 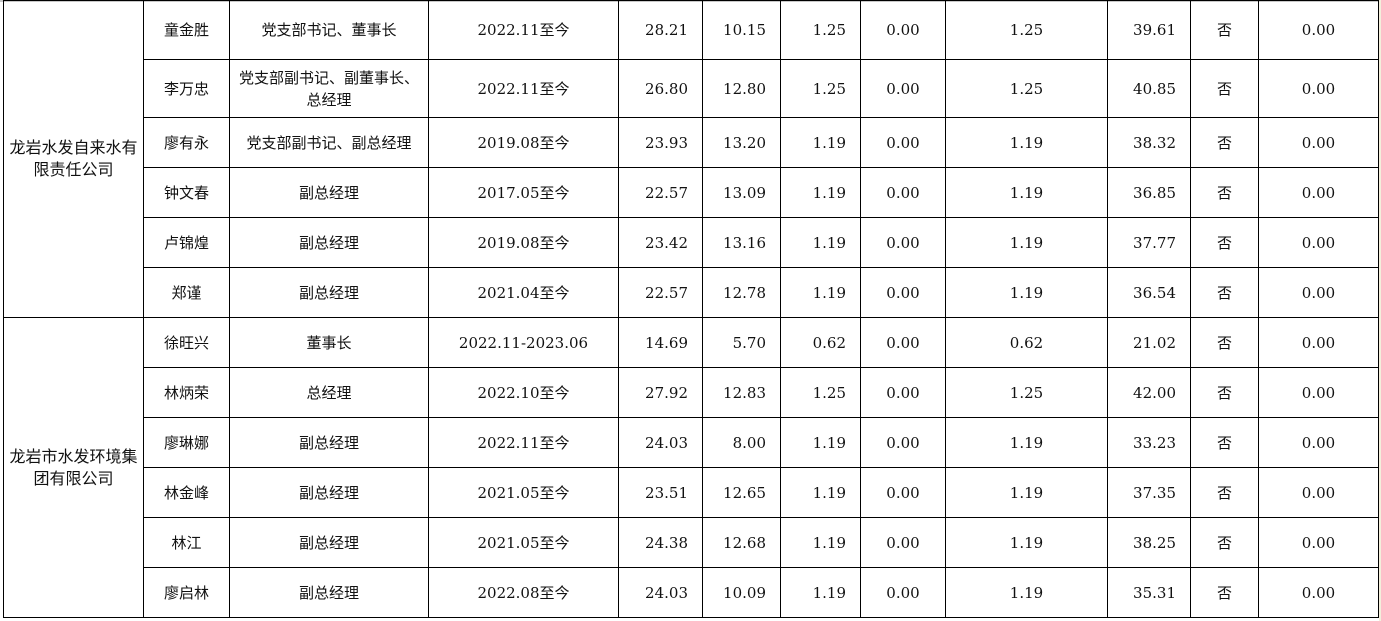 I want to click on col-b-cell: 10.09, so click(x=741, y=592).